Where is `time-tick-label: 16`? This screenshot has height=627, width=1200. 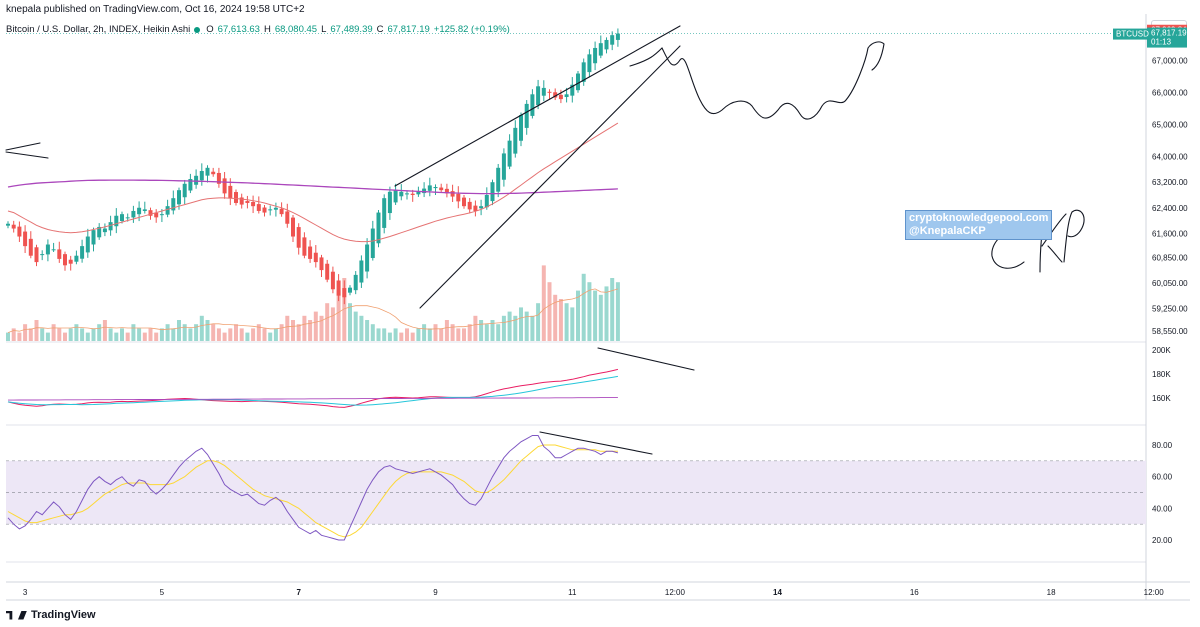
time-tick-label: 16 is located at coordinates (914, 592).